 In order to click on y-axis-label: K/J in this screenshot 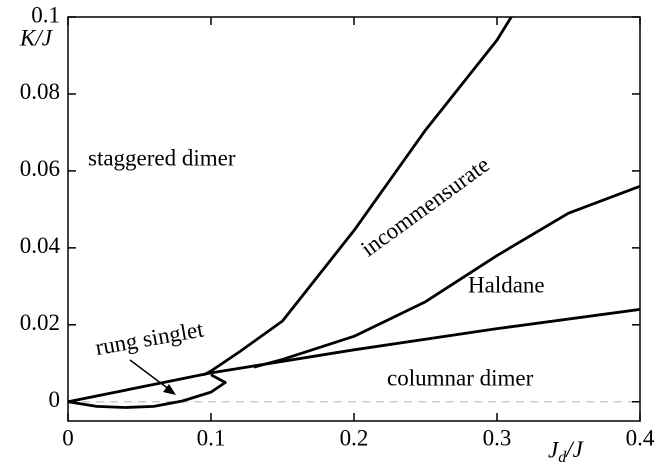, I will do `click(36, 37)`.